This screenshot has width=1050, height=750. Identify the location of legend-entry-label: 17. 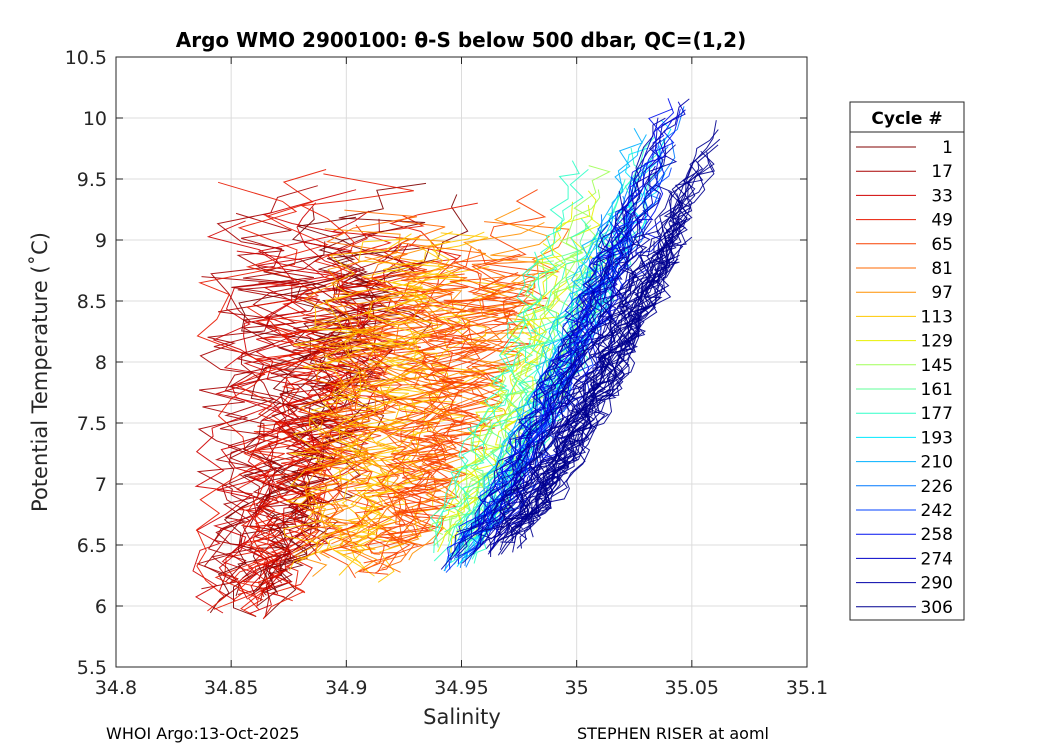
(942, 172).